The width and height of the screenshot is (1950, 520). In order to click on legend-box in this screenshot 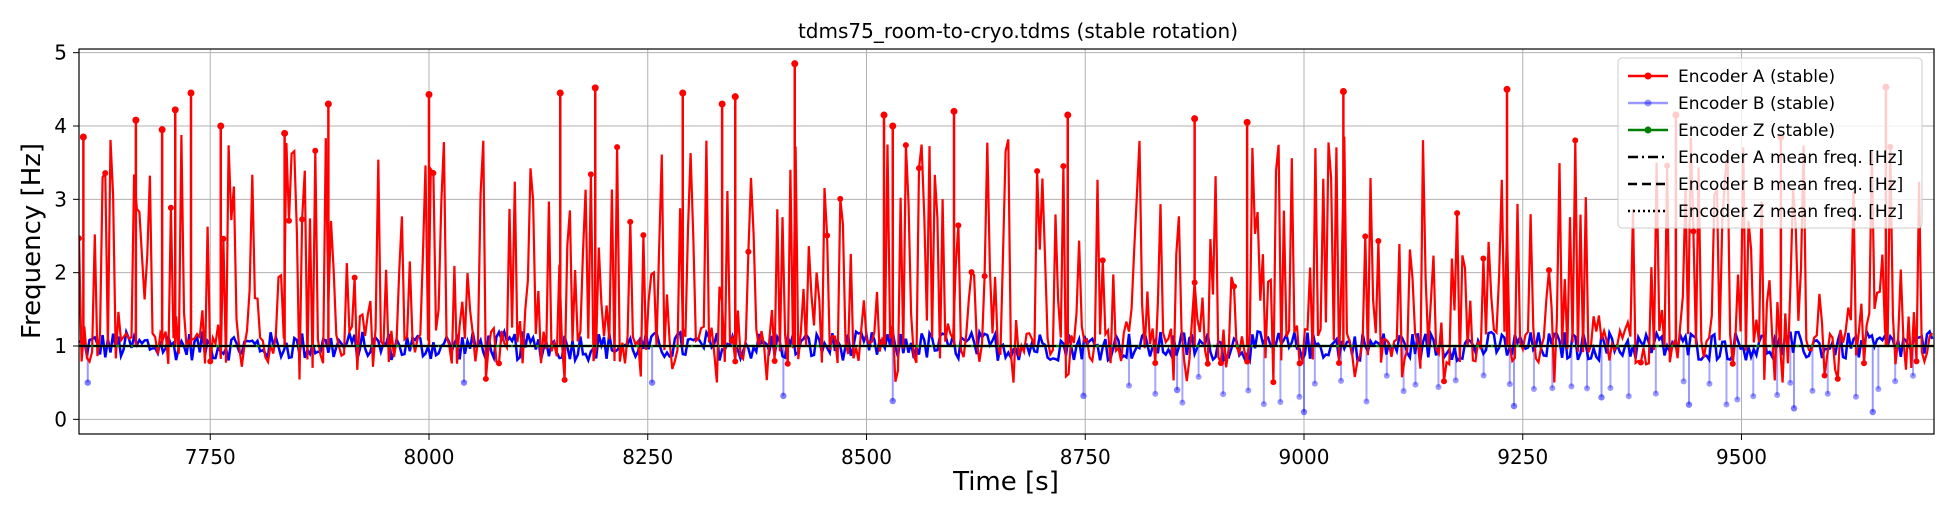, I will do `click(1770, 143)`.